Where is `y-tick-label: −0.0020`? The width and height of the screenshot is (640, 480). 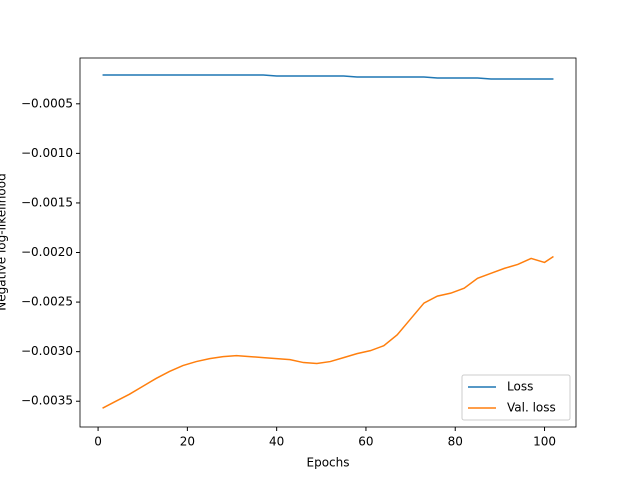 y-tick-label: −0.0020 is located at coordinates (47, 252).